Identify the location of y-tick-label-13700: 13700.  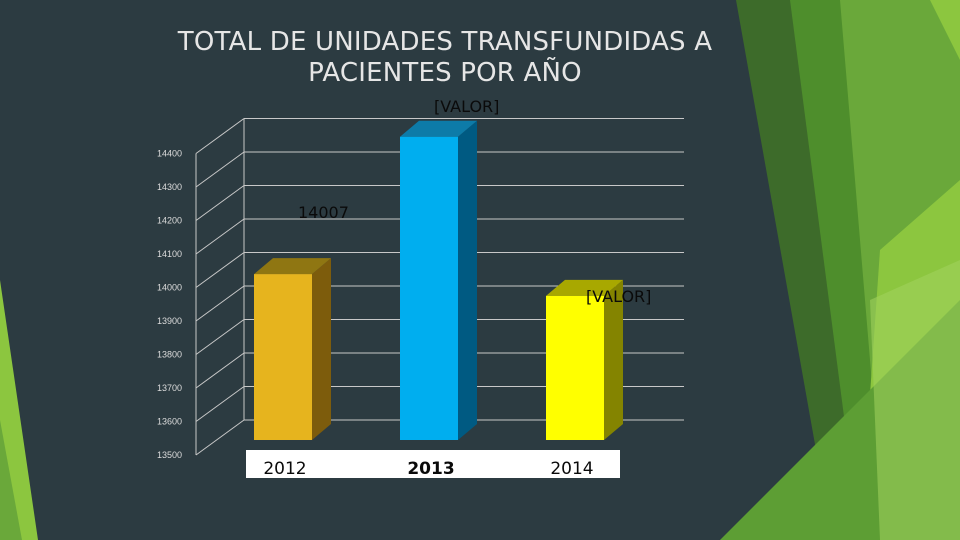
(169, 388).